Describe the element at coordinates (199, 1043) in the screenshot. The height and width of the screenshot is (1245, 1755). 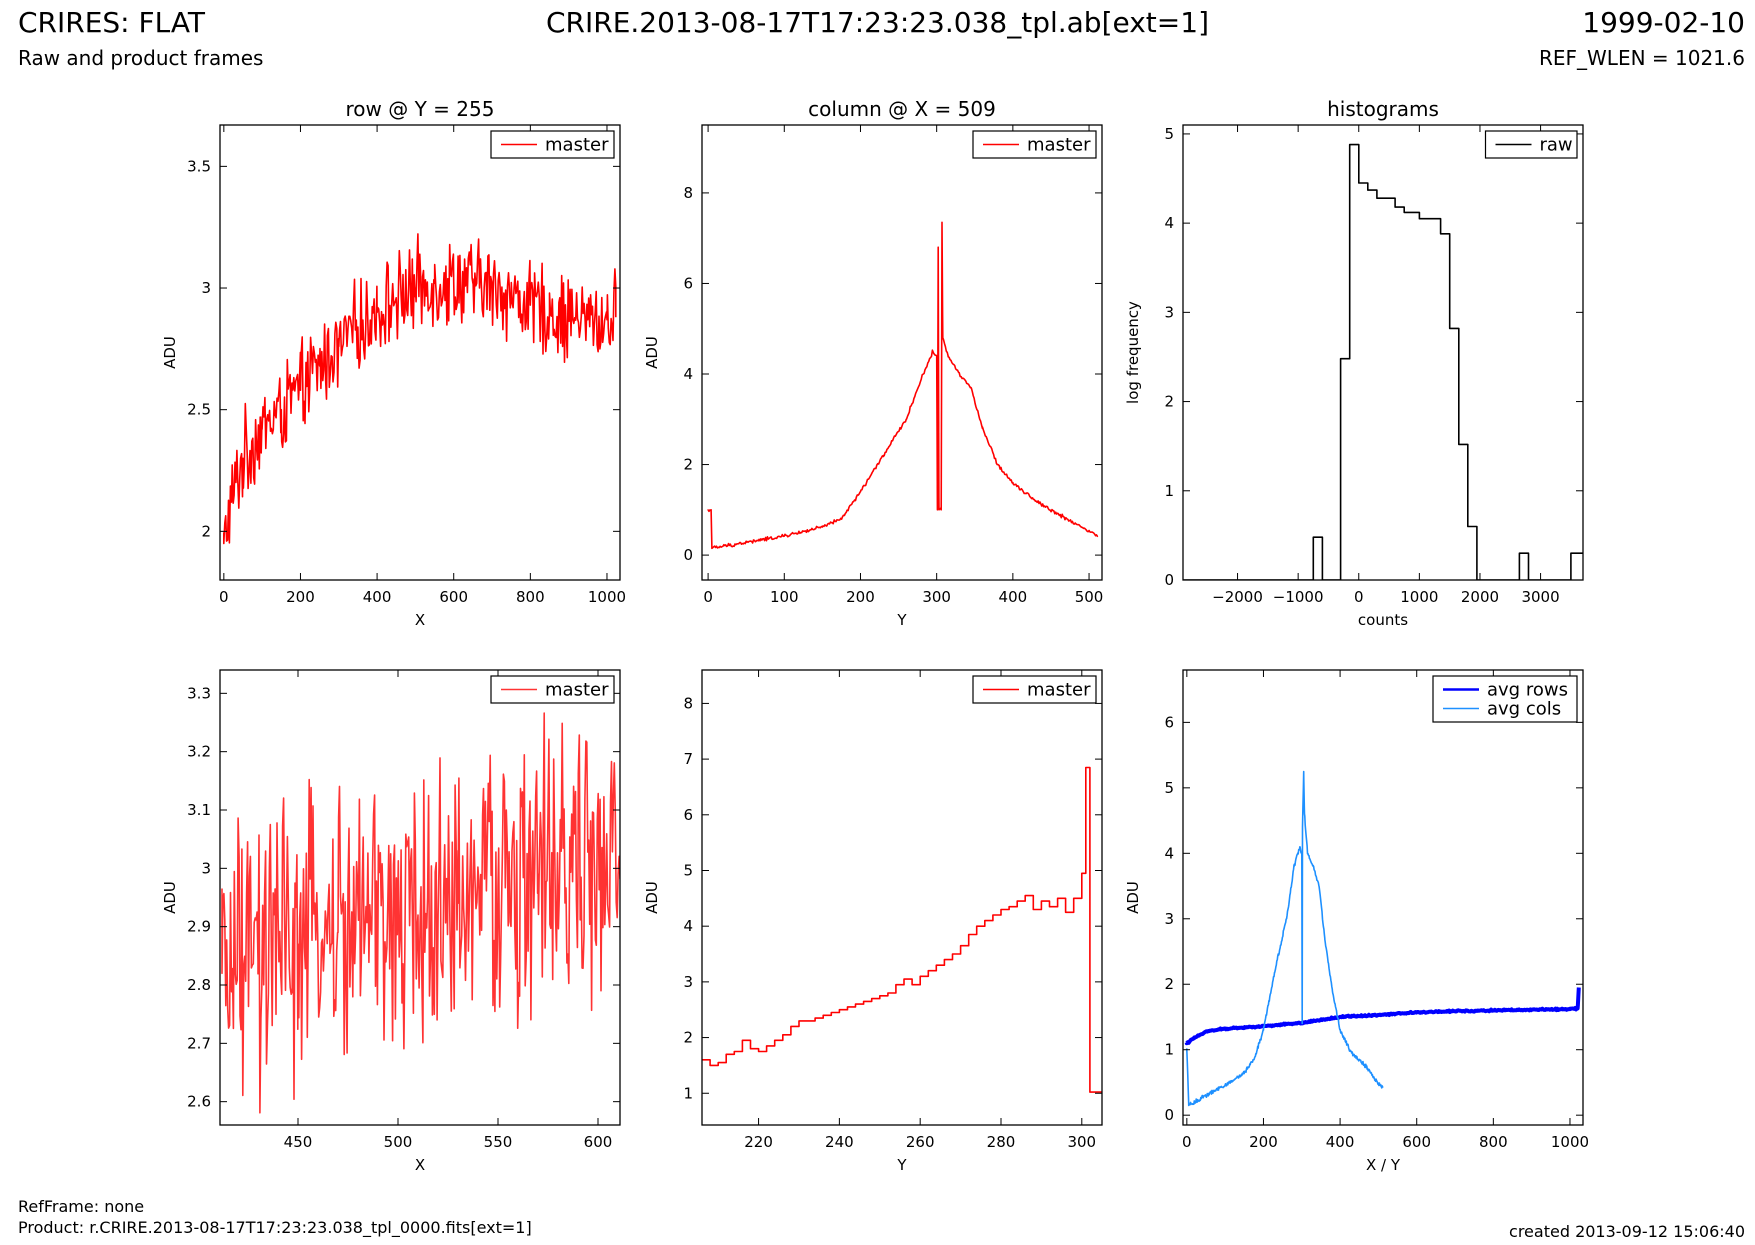
I see `y-tick-label: 2.7` at that location.